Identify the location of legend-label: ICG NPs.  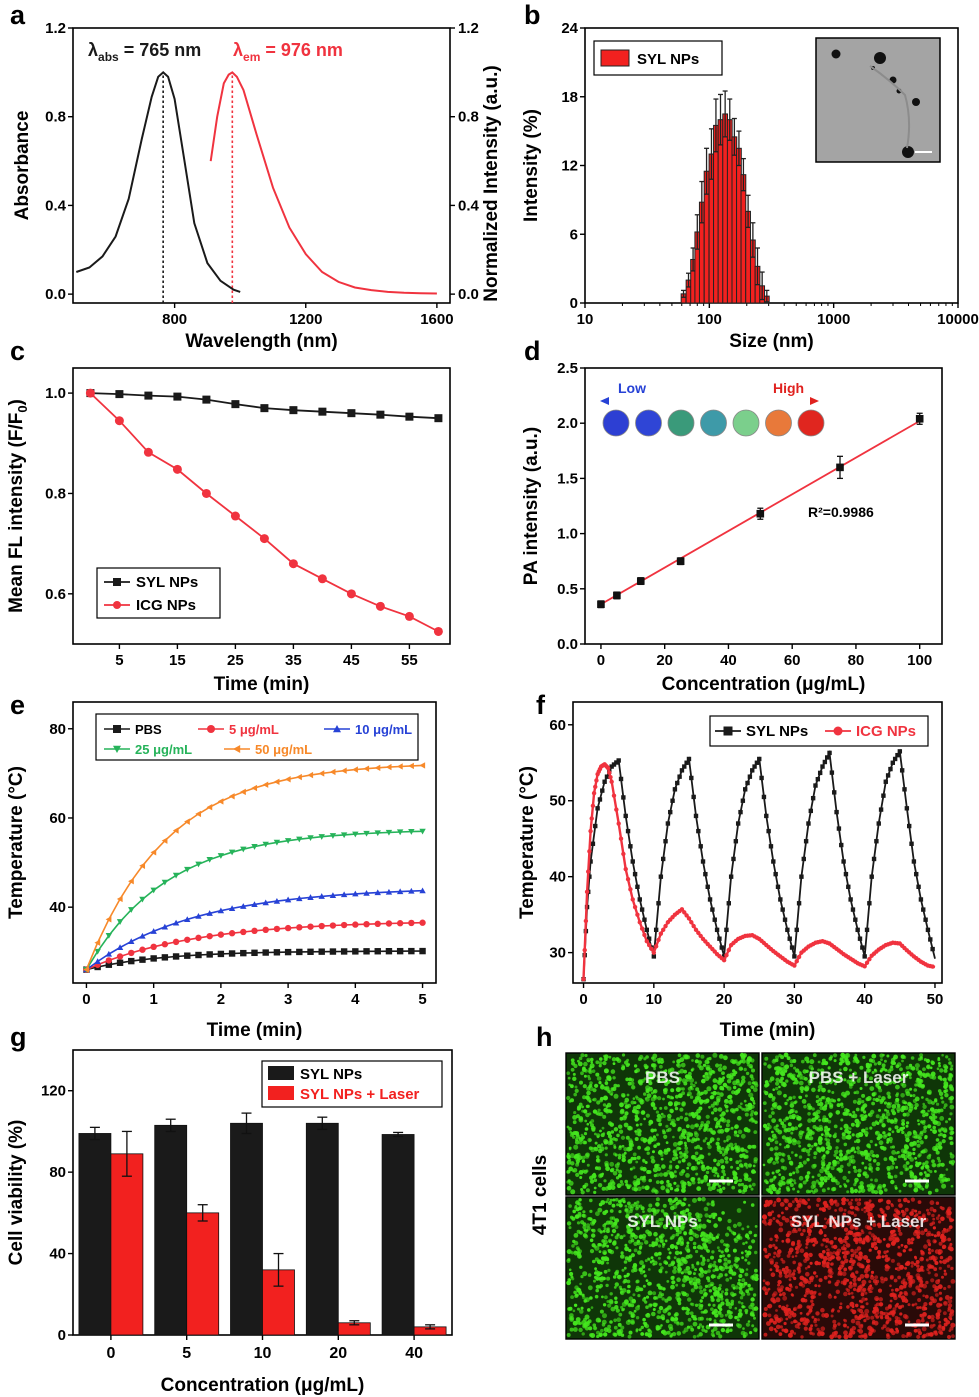
(166, 605).